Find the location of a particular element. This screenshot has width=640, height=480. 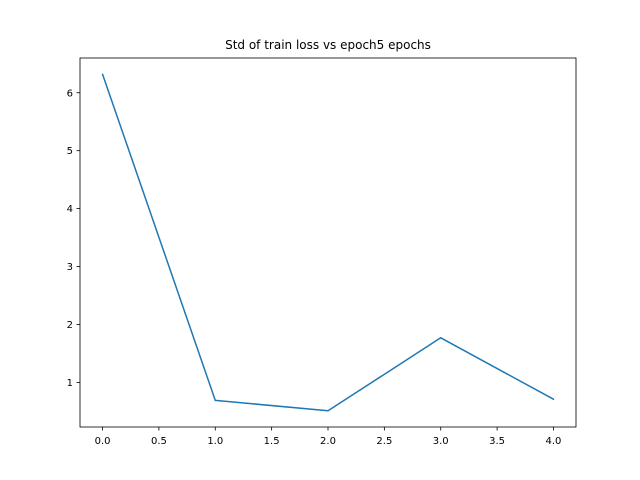

x-tick-label: 2.0 is located at coordinates (328, 441).